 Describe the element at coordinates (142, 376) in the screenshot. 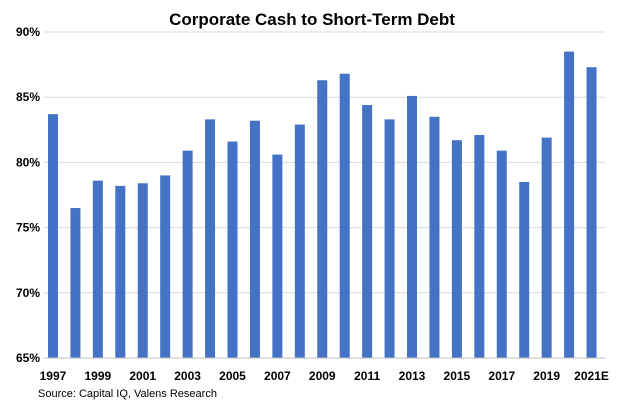

I see `x-tick-label: 2001` at that location.